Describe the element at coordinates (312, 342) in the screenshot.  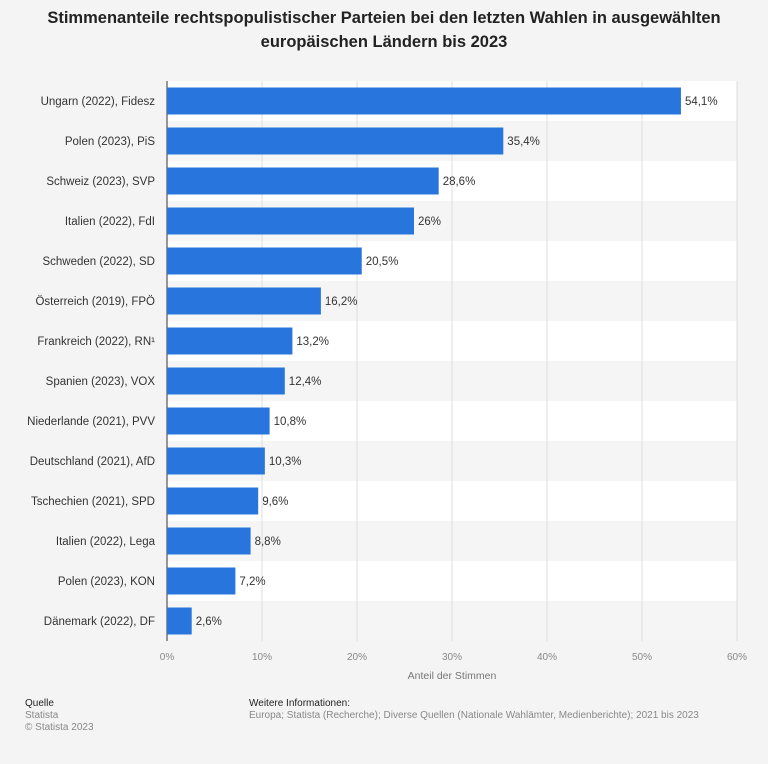
I see `data-label: 13,2%` at that location.